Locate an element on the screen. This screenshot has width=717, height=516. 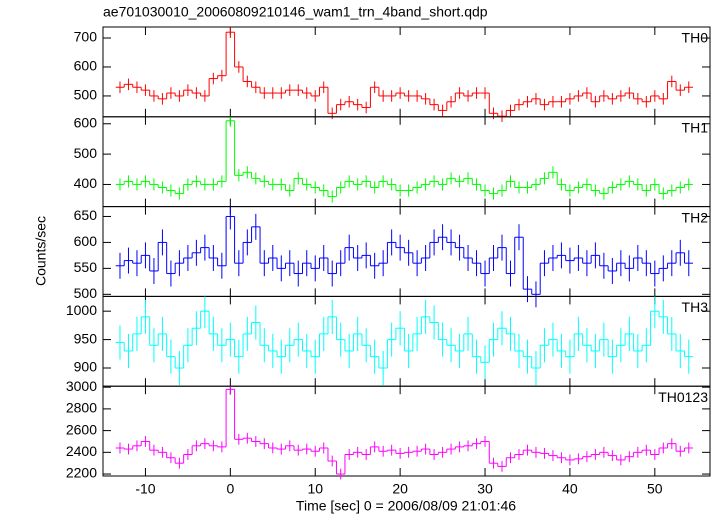
y-tick-label: 3000 is located at coordinates (81, 386).